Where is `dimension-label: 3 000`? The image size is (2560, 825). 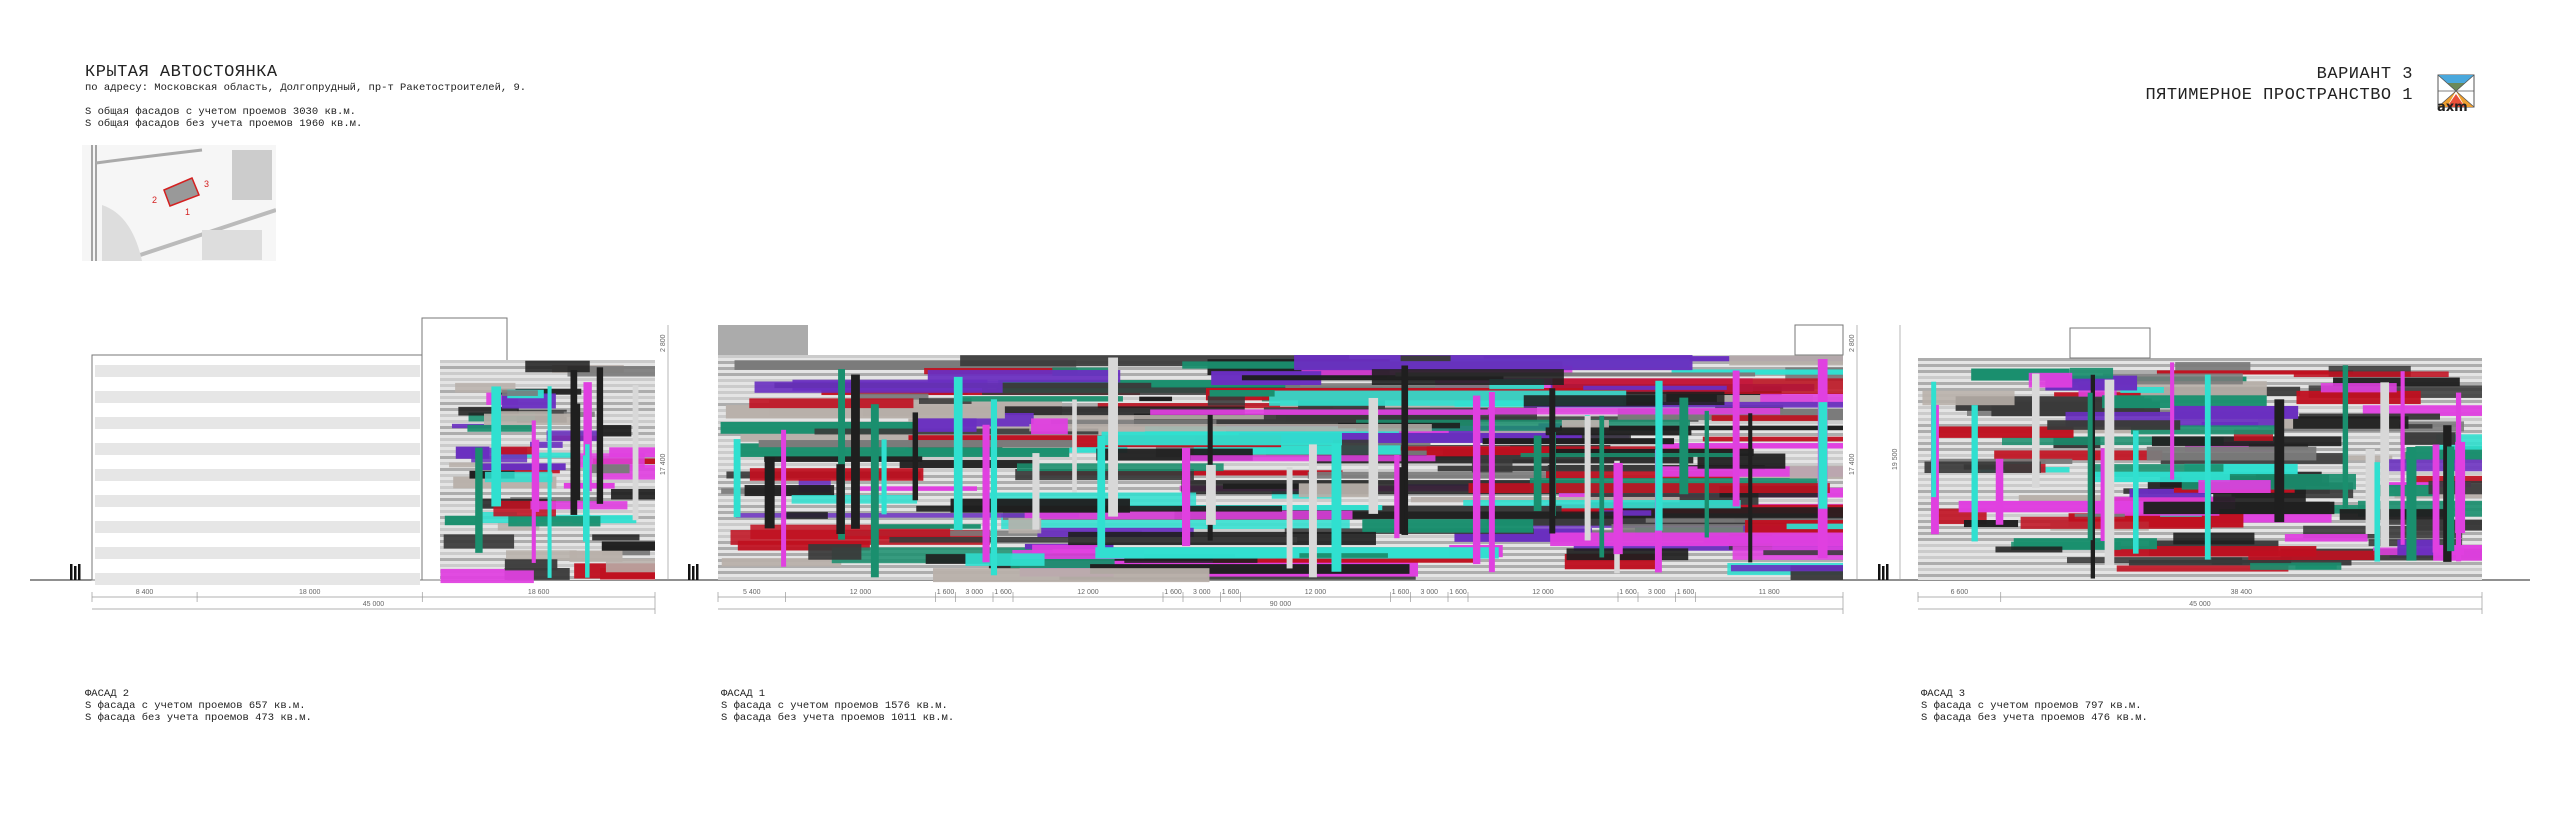
dimension-label: 3 000 is located at coordinates (1656, 592).